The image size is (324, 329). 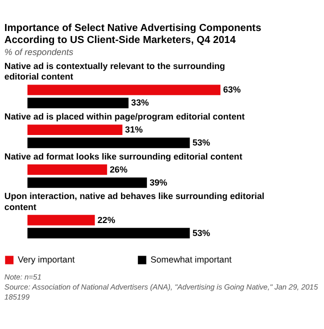 What do you see at coordinates (124, 117) in the screenshot?
I see `y-tick-label: Native ad is placed within page/program editorial content` at bounding box center [124, 117].